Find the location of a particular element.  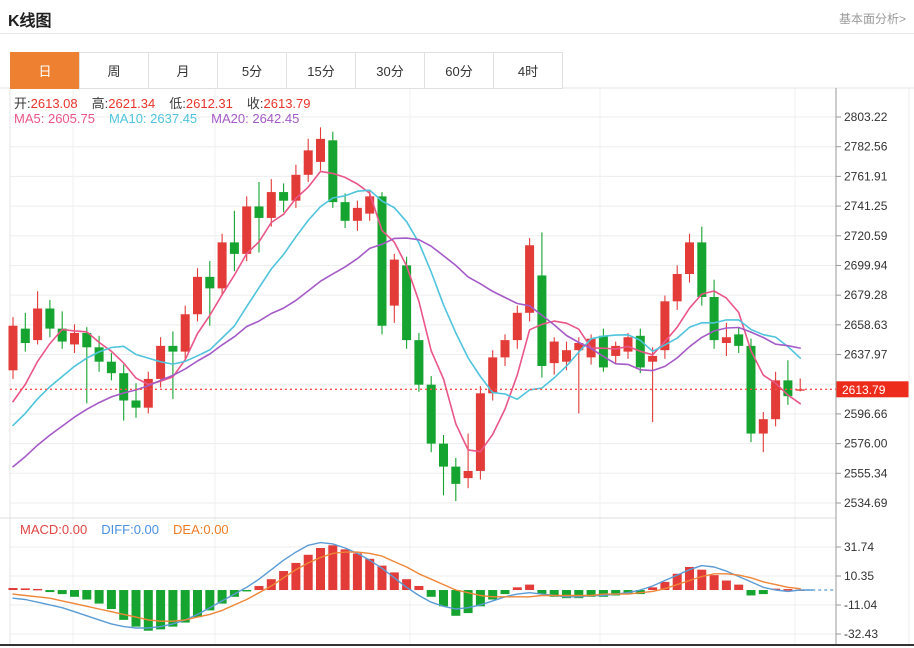

tab-month: 月 is located at coordinates (183, 70).